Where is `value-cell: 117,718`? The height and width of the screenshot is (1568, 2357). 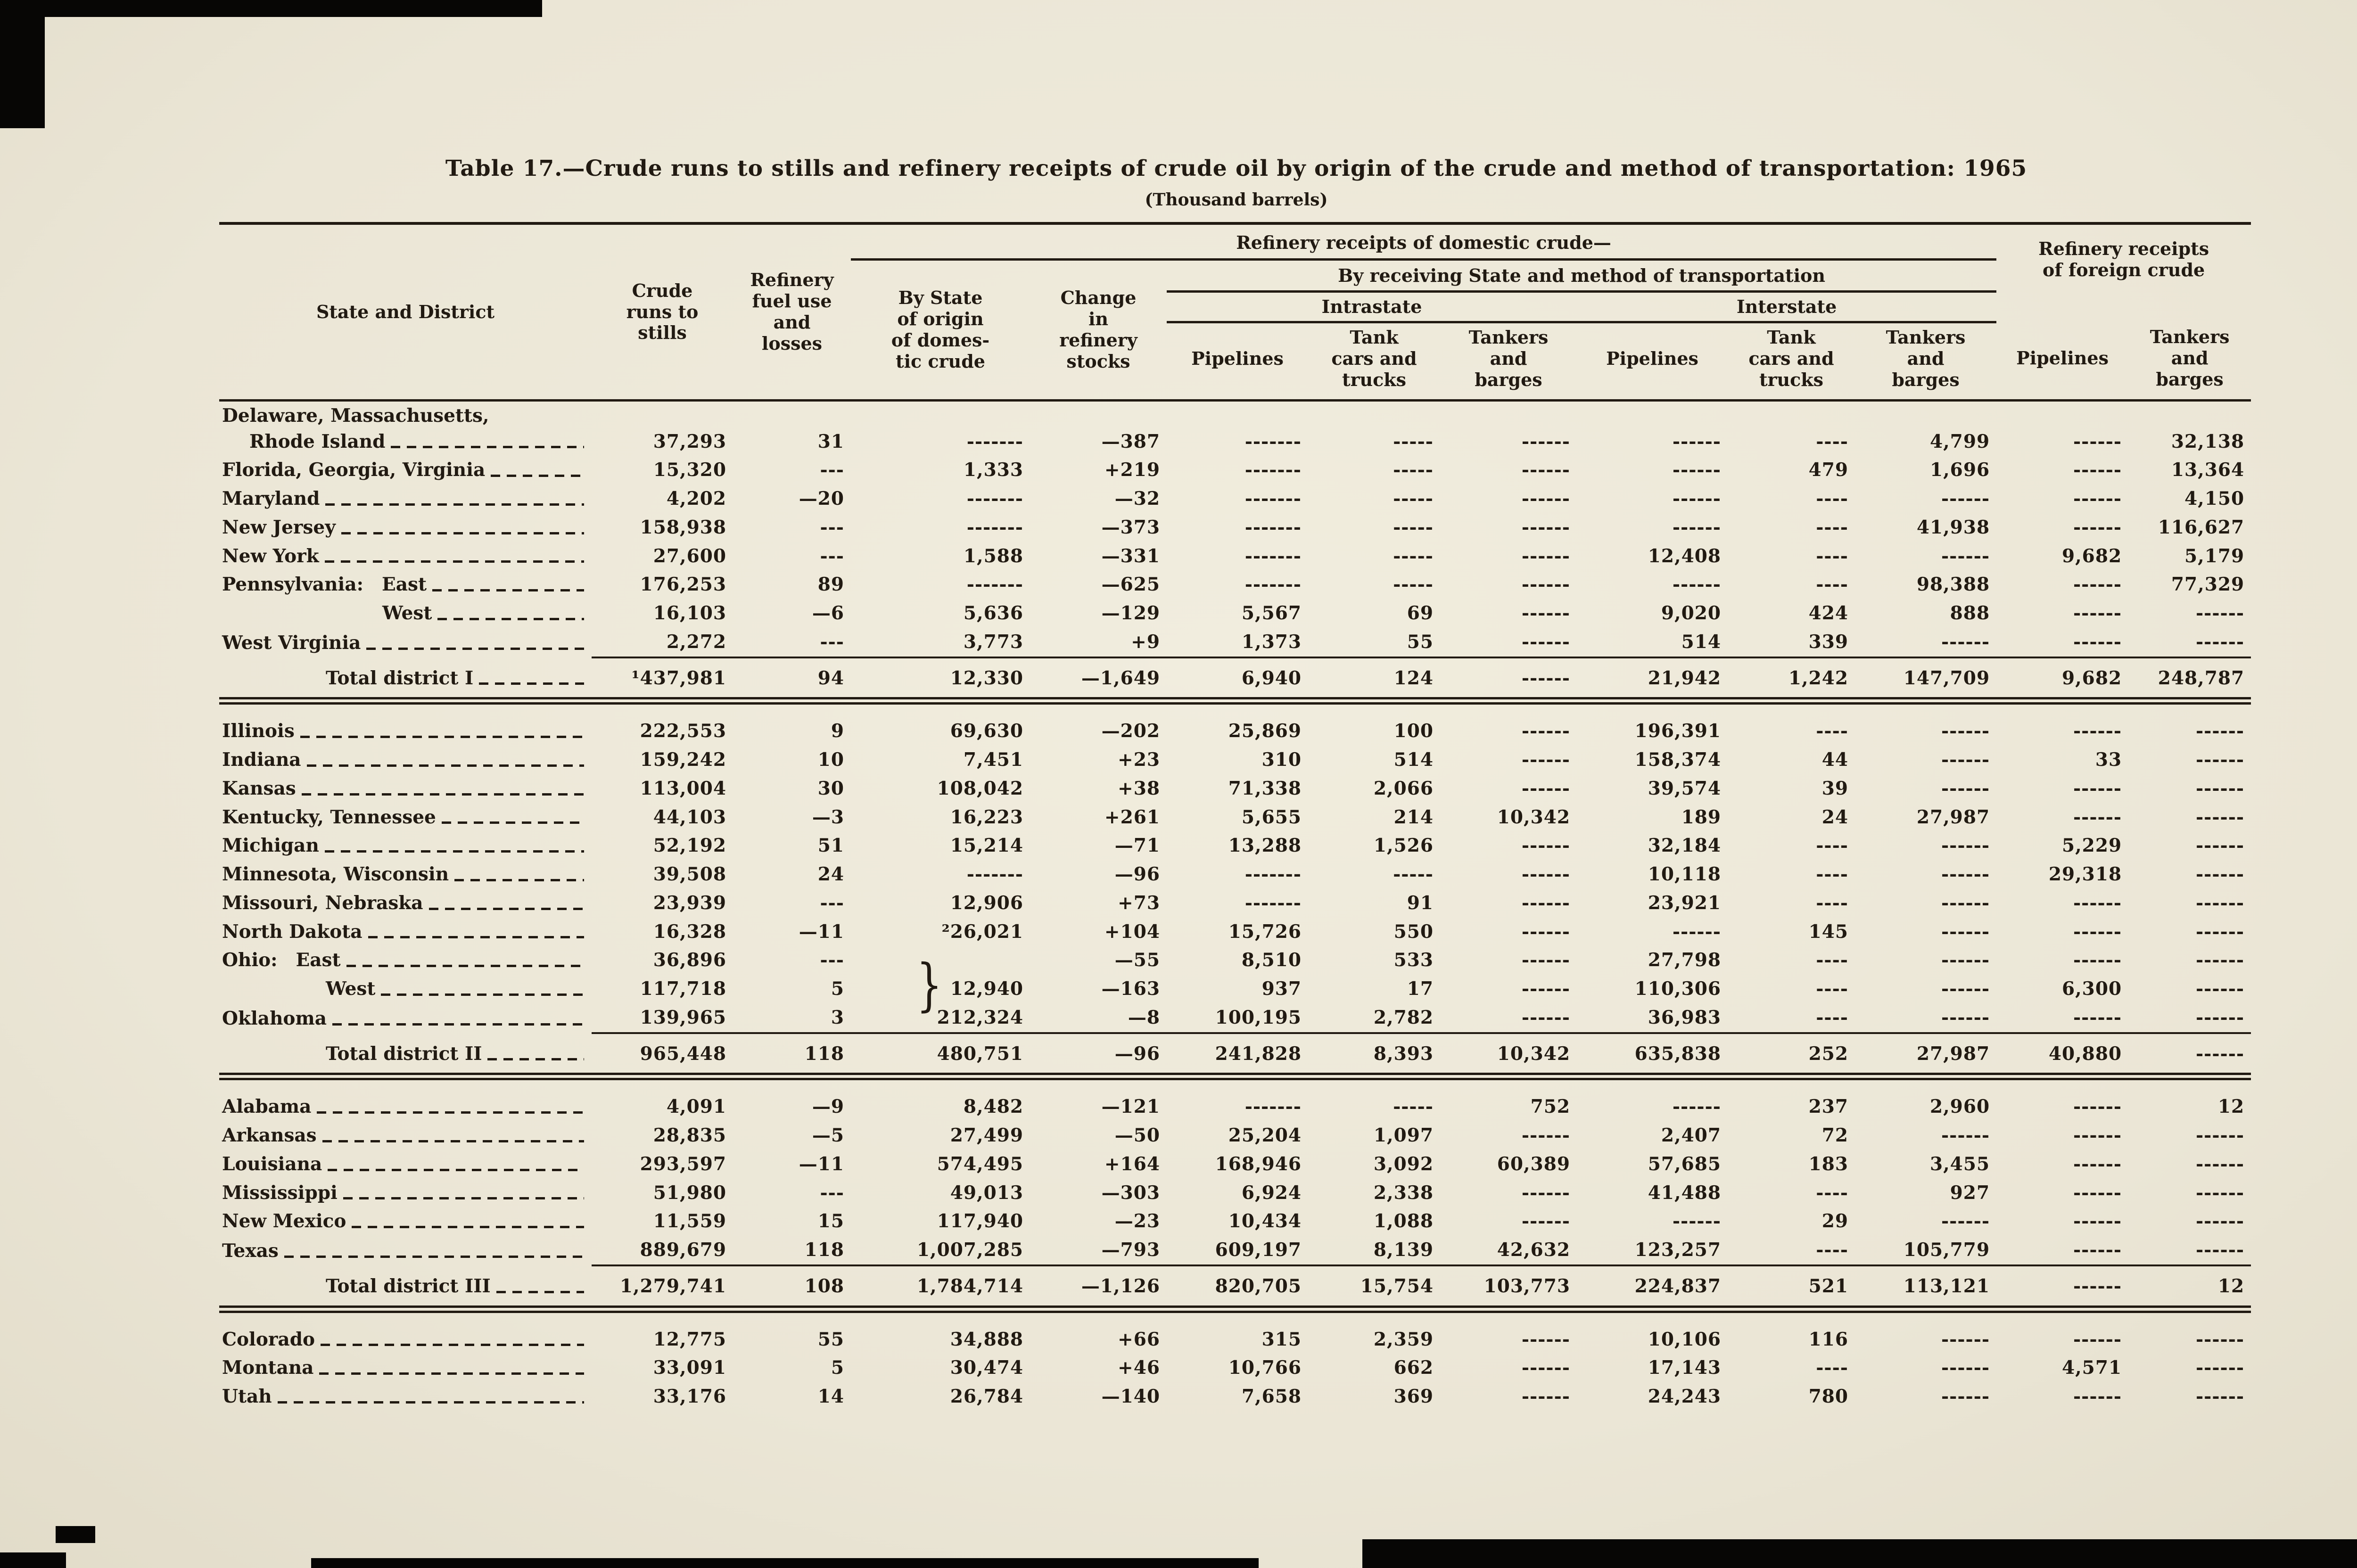 value-cell: 117,718 is located at coordinates (683, 989).